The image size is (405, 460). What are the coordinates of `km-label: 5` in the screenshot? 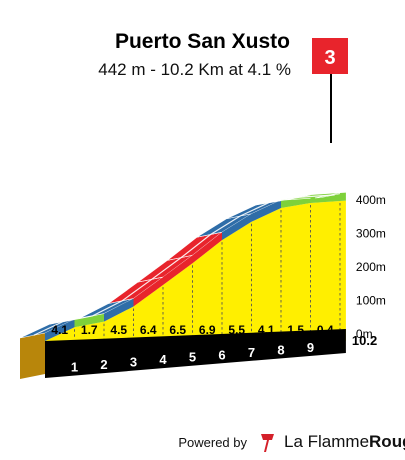 It's located at (192, 357).